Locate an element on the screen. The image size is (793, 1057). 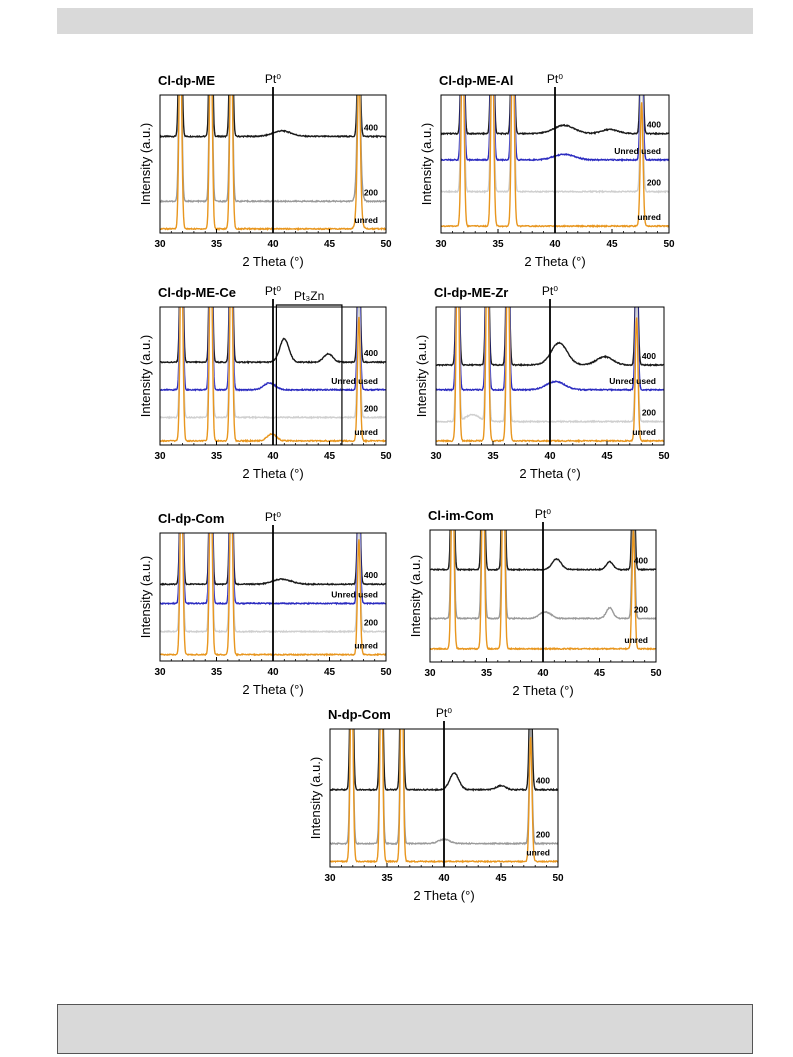
chart-title: Cl-dp-ME is located at coordinates (186, 80).